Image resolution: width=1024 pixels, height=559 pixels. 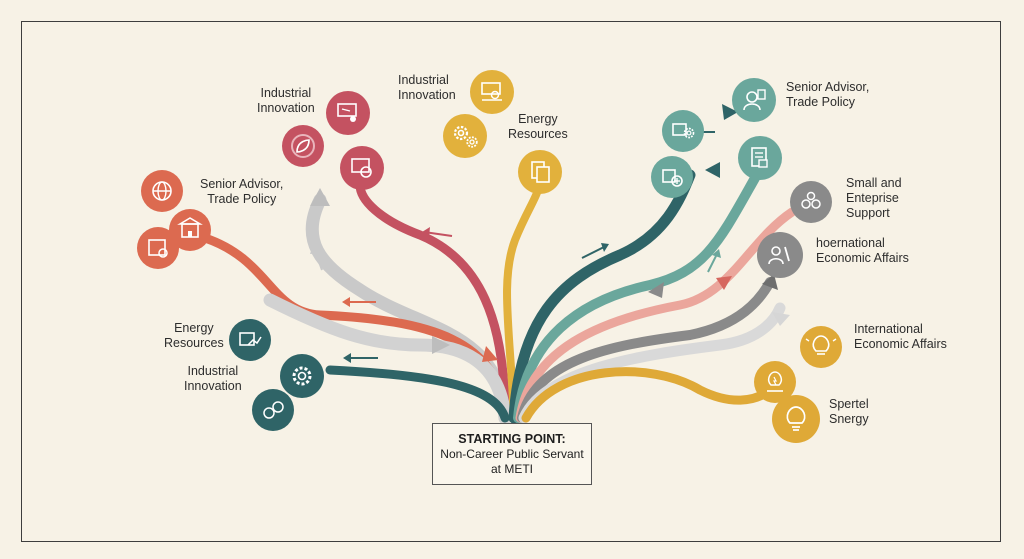 What do you see at coordinates (303, 146) in the screenshot?
I see `leaf-icon` at bounding box center [303, 146].